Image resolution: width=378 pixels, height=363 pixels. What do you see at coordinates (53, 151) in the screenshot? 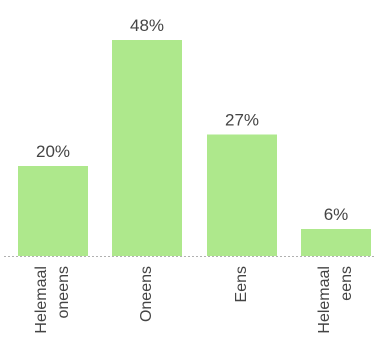
I see `value-label-0: 20%` at bounding box center [53, 151].